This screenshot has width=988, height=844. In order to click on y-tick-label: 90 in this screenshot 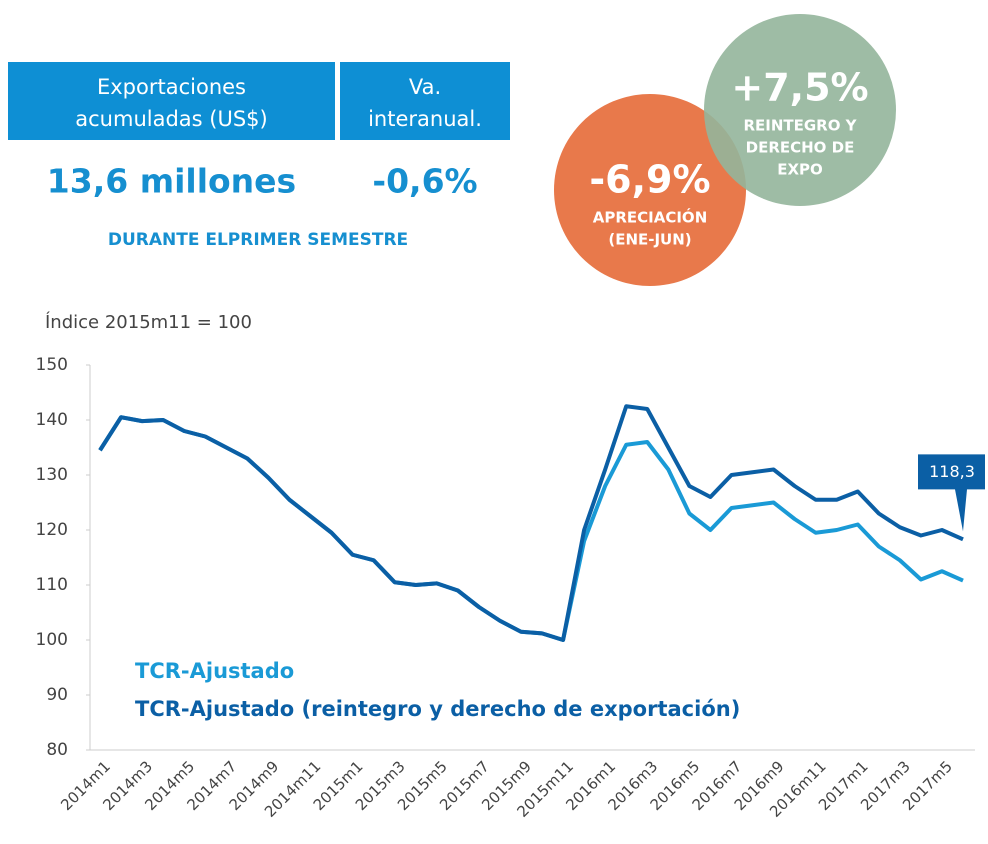, I will do `click(57, 695)`.